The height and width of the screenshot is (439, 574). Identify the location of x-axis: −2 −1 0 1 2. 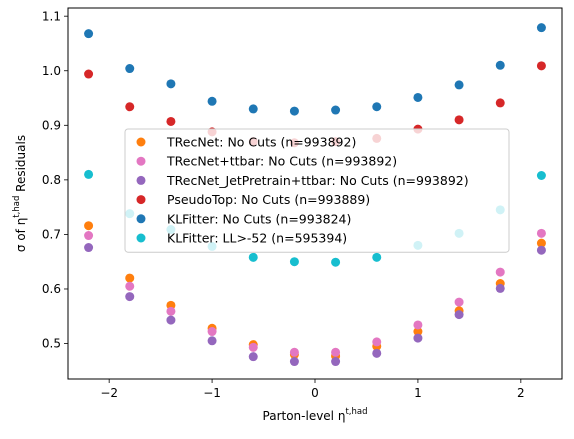
(312, 389).